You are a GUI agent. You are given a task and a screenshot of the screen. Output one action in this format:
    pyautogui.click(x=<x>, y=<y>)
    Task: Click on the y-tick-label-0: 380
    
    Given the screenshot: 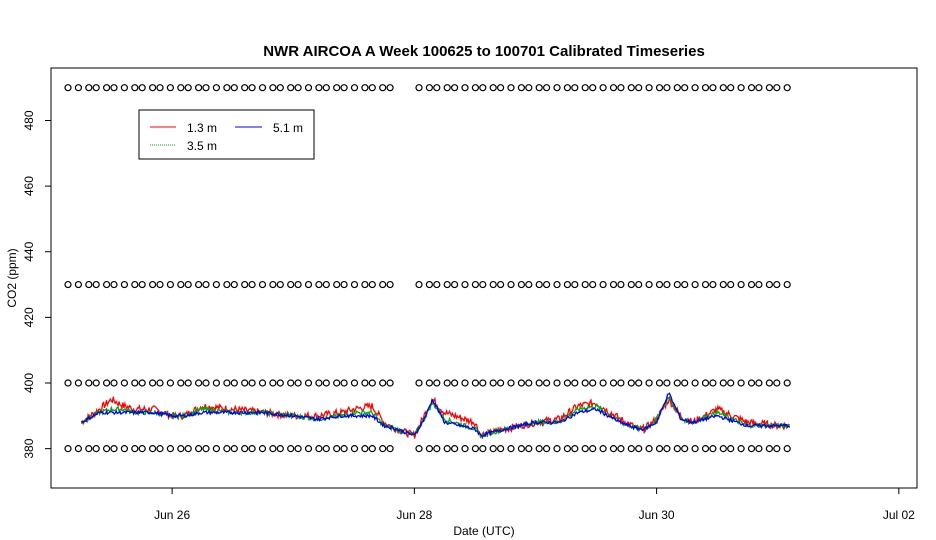 What is the action you would take?
    pyautogui.click(x=29, y=448)
    